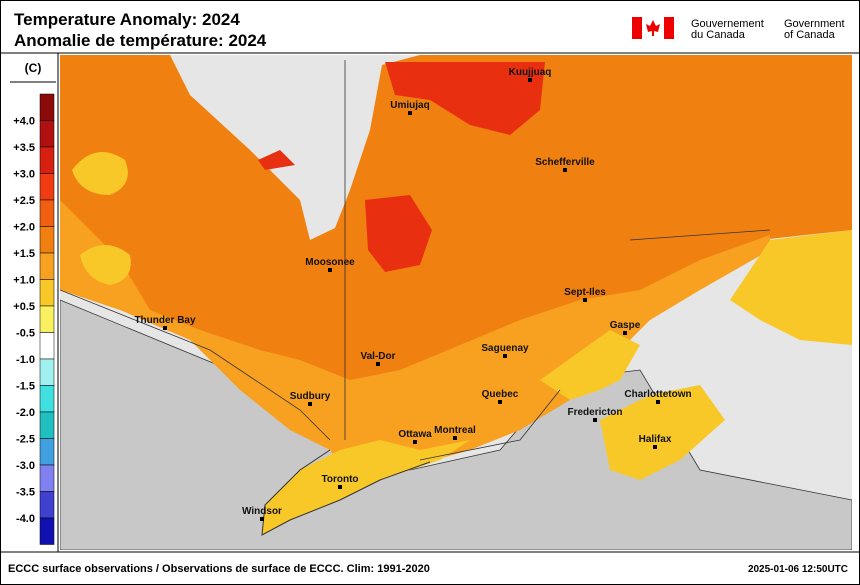 The image size is (860, 585). Describe the element at coordinates (165, 320) in the screenshot. I see `city-label: Thunder Bay` at that location.